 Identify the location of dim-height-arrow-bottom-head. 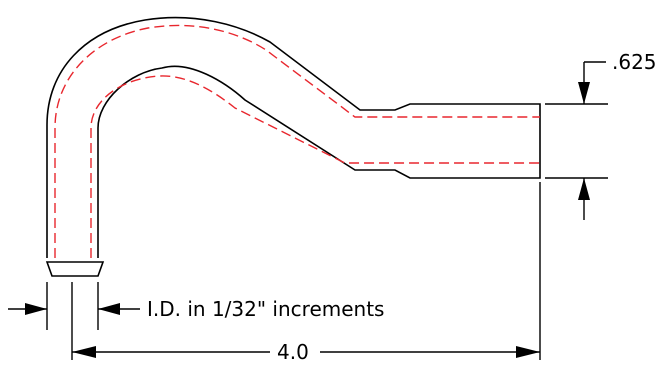
(584, 189).